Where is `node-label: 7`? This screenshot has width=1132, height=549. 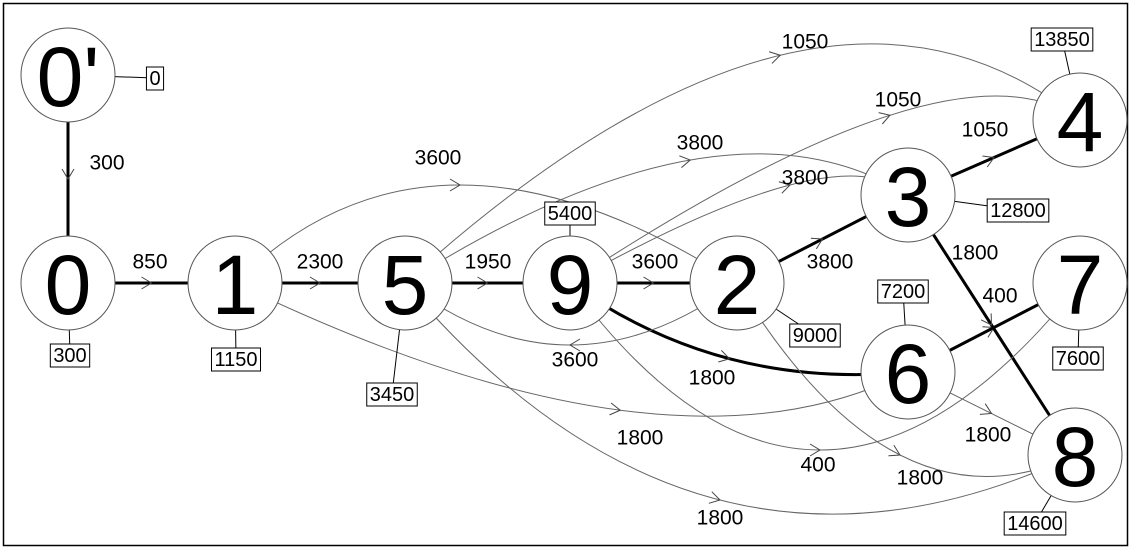 node-label: 7 is located at coordinates (1080, 285).